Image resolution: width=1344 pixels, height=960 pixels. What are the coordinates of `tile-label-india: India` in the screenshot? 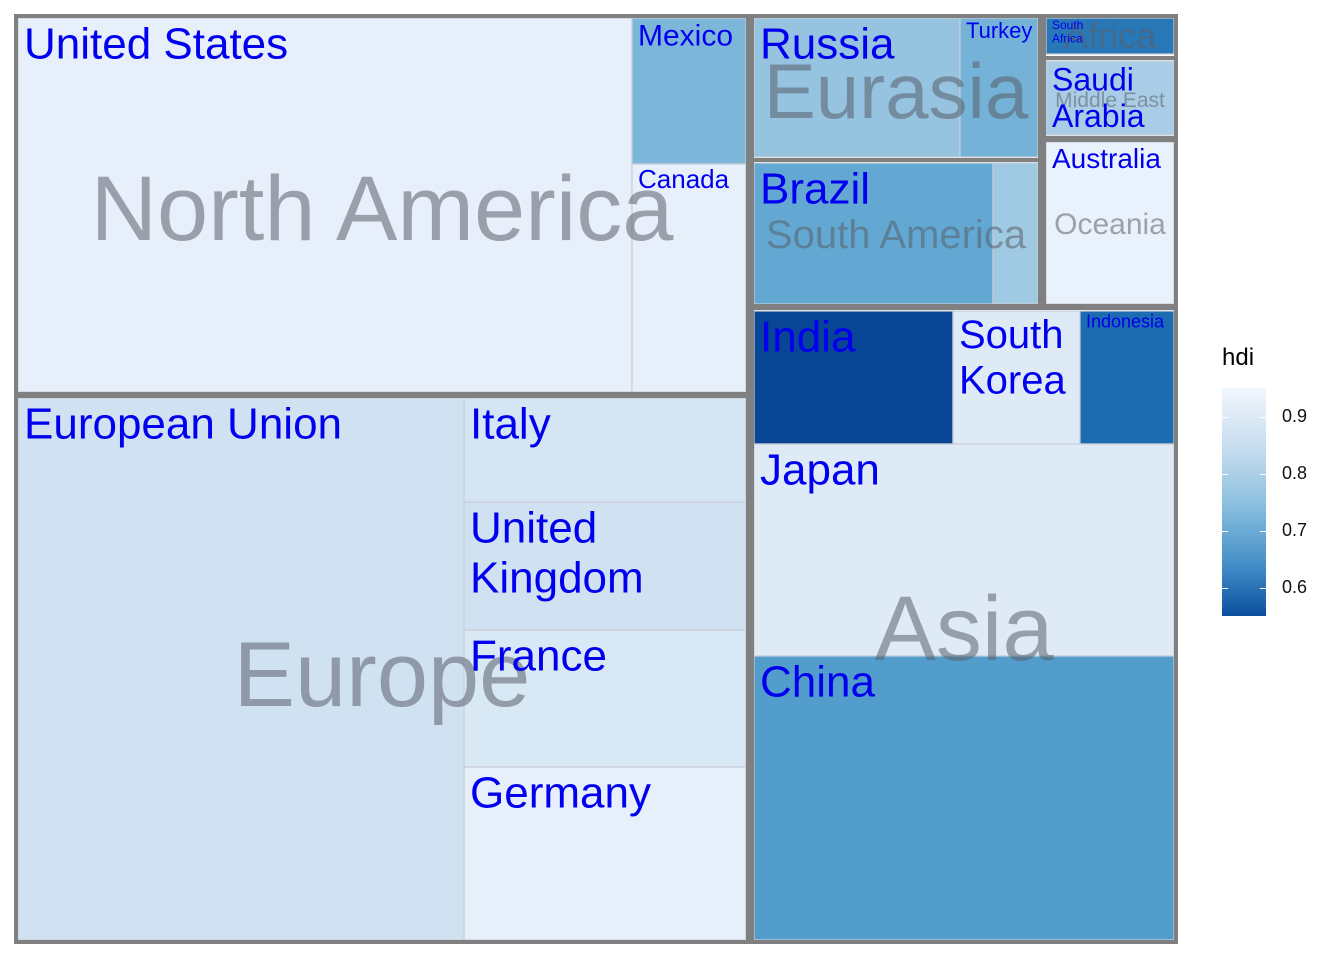 It's located at (808, 336).